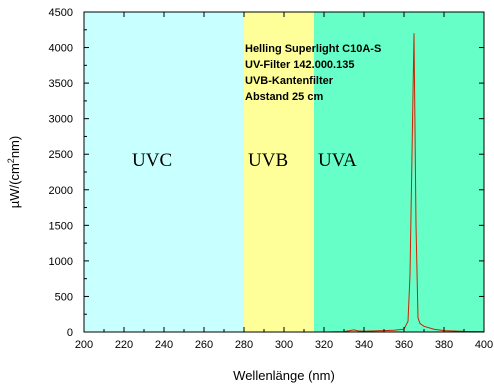  Describe the element at coordinates (61, 155) in the screenshot. I see `y-tick-label: 2500` at that location.